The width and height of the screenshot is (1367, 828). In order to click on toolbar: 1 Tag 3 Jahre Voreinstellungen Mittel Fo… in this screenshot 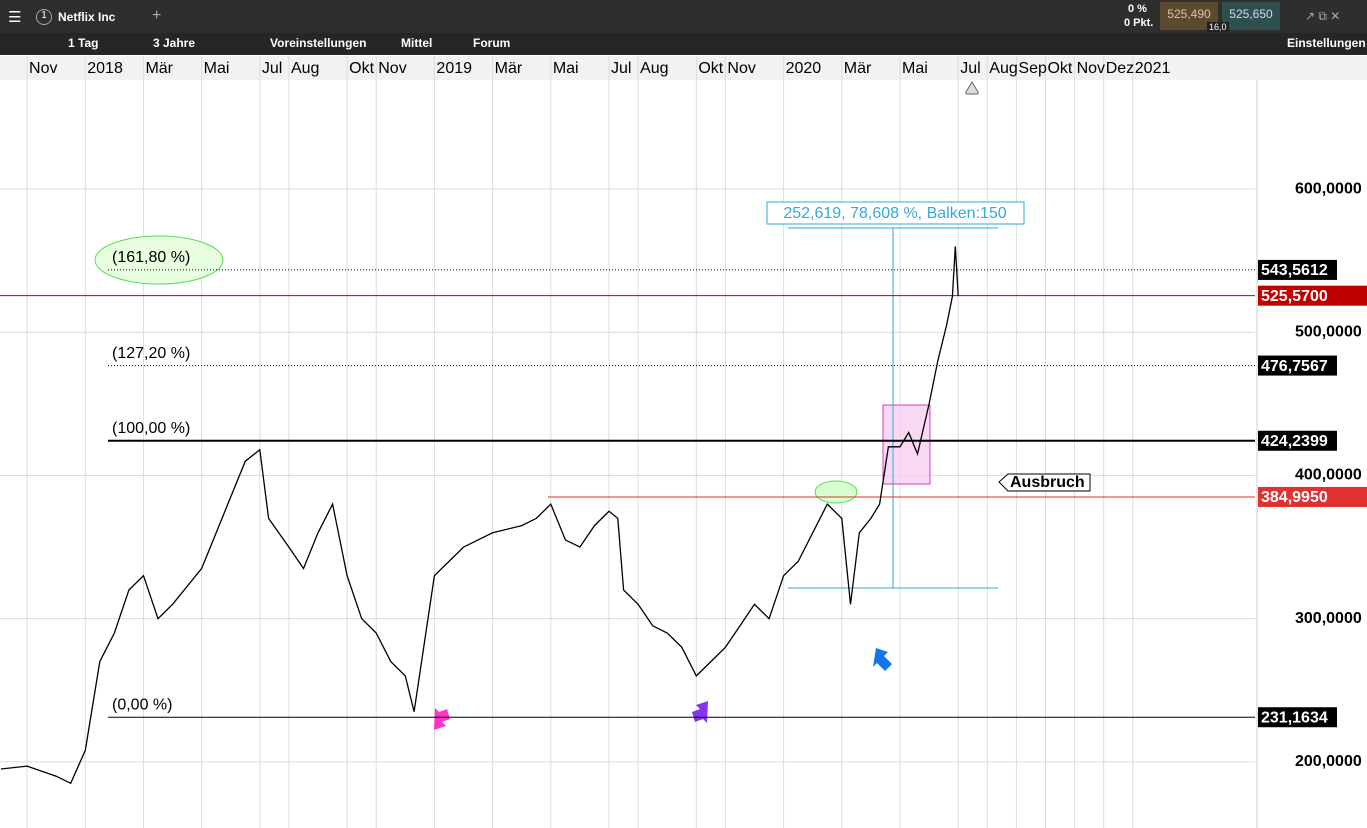, I will do `click(683, 44)`.